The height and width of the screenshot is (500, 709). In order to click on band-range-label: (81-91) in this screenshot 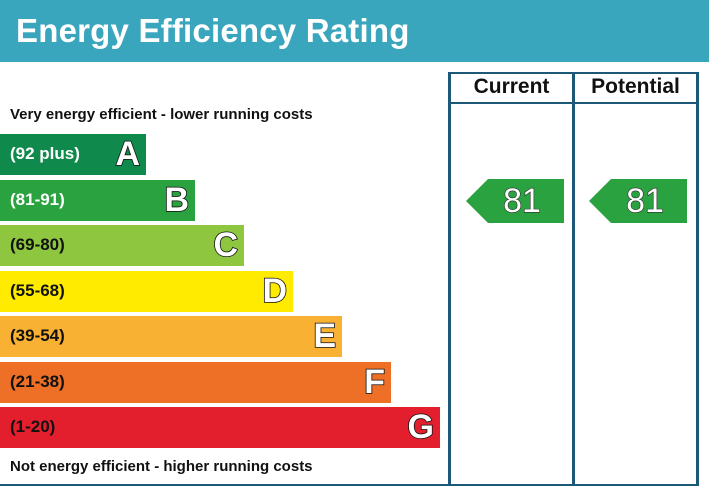, I will do `click(37, 199)`.